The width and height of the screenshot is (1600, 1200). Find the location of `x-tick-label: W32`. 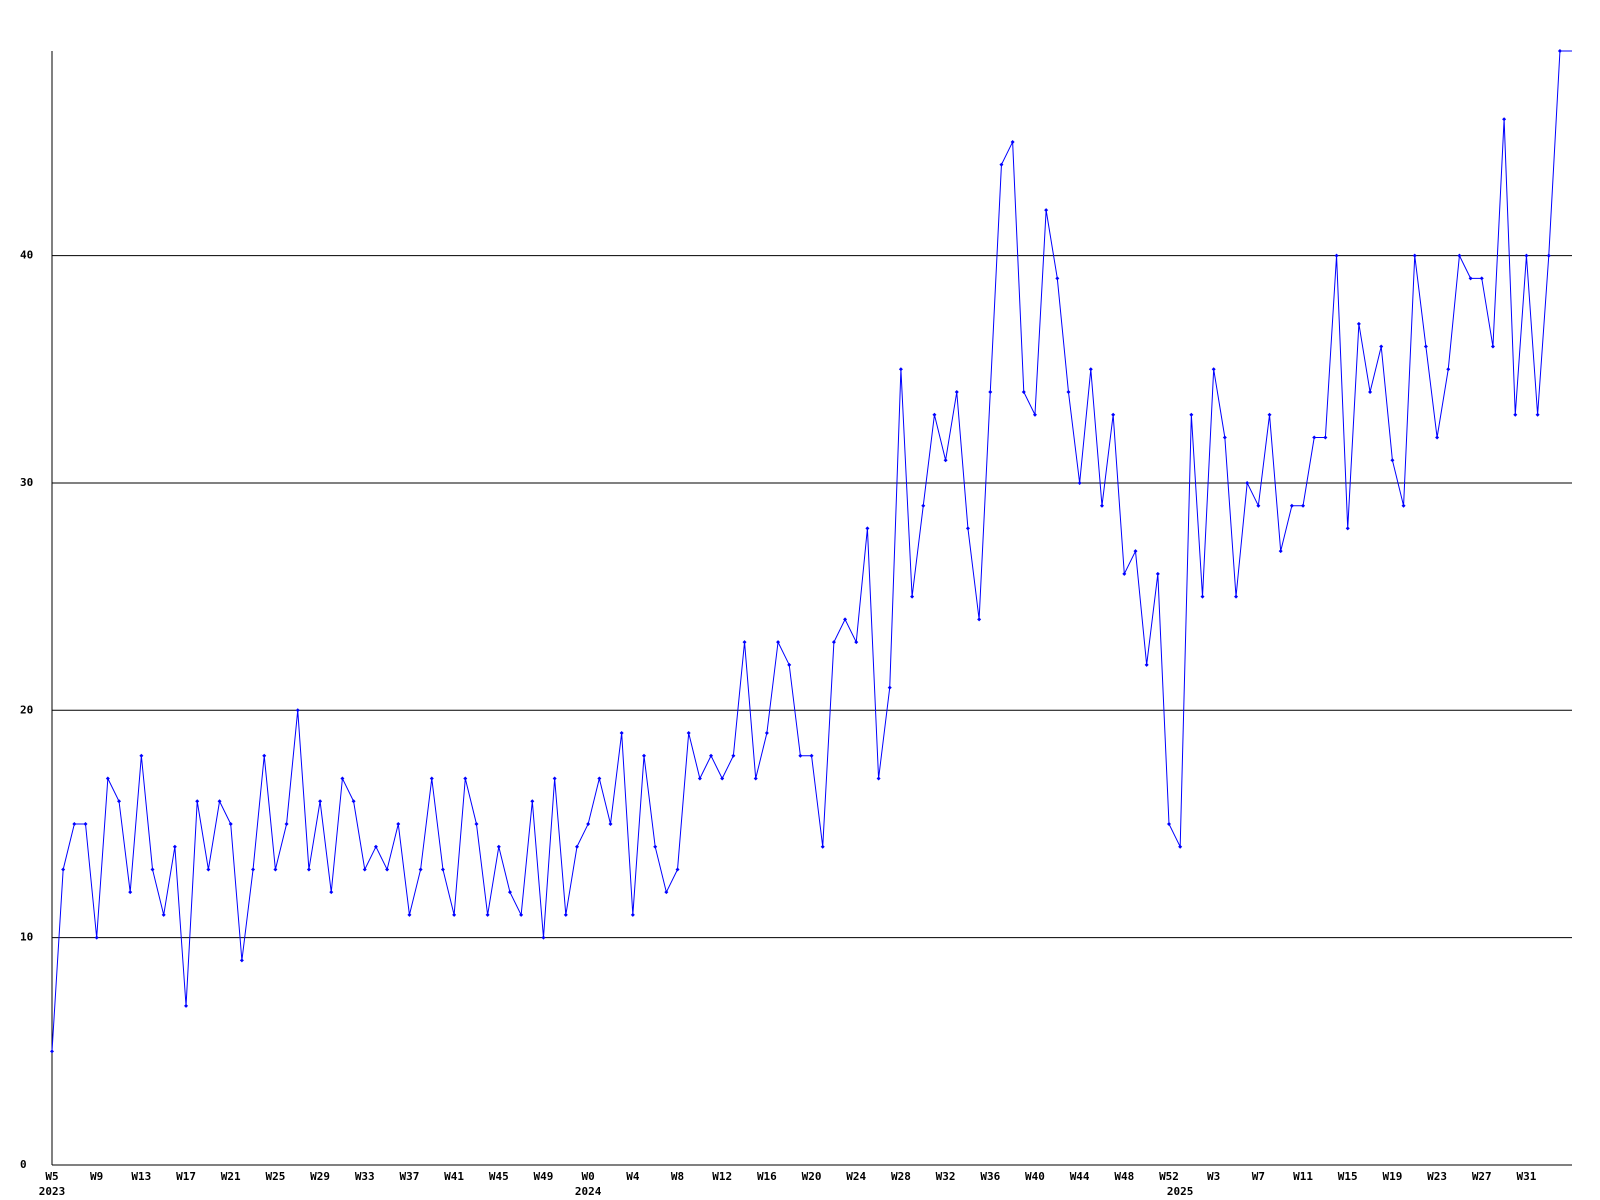

x-tick-label: W32 is located at coordinates (946, 1176).